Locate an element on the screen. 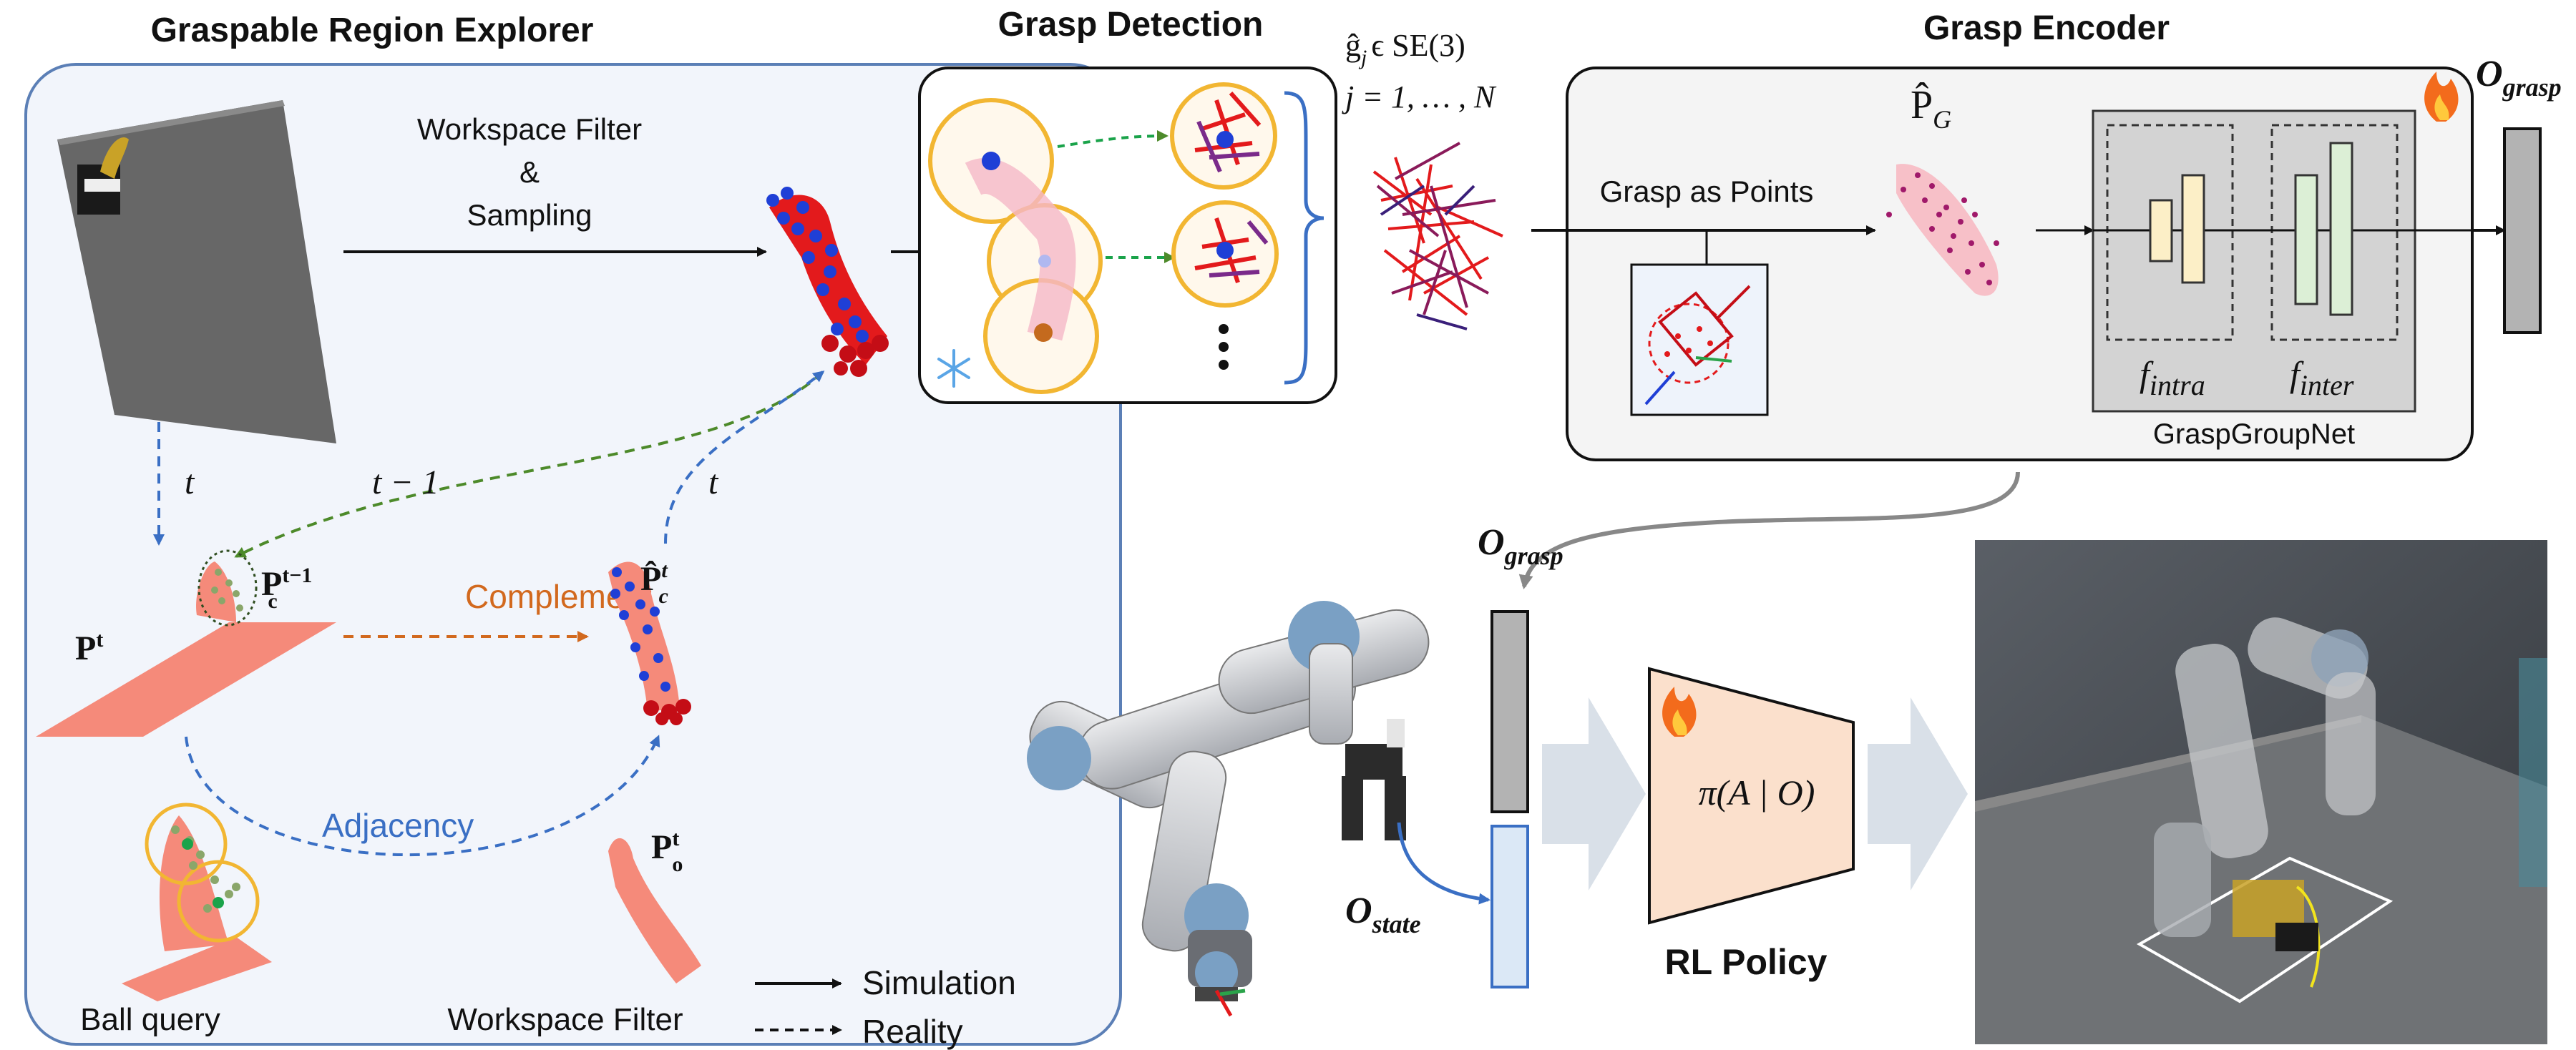  pointcloud-po is located at coordinates (654, 910).